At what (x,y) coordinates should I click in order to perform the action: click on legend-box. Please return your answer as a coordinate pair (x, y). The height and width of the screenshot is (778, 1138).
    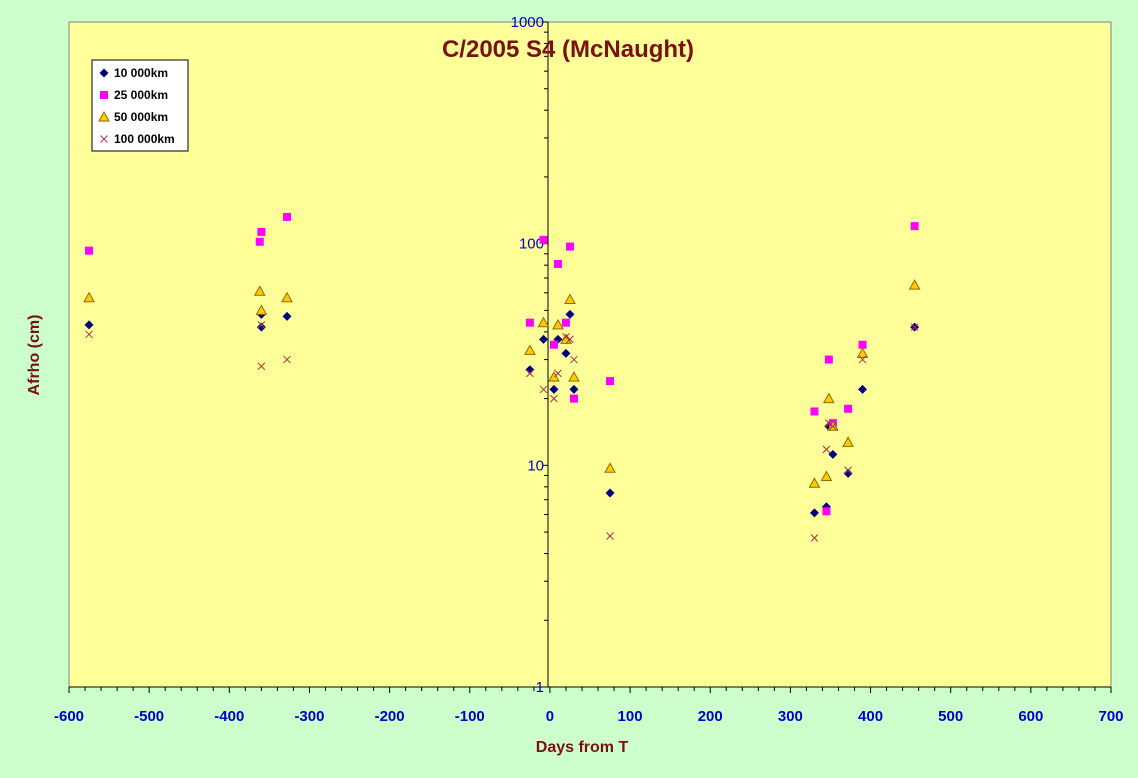
    Looking at the image, I should click on (140, 105).